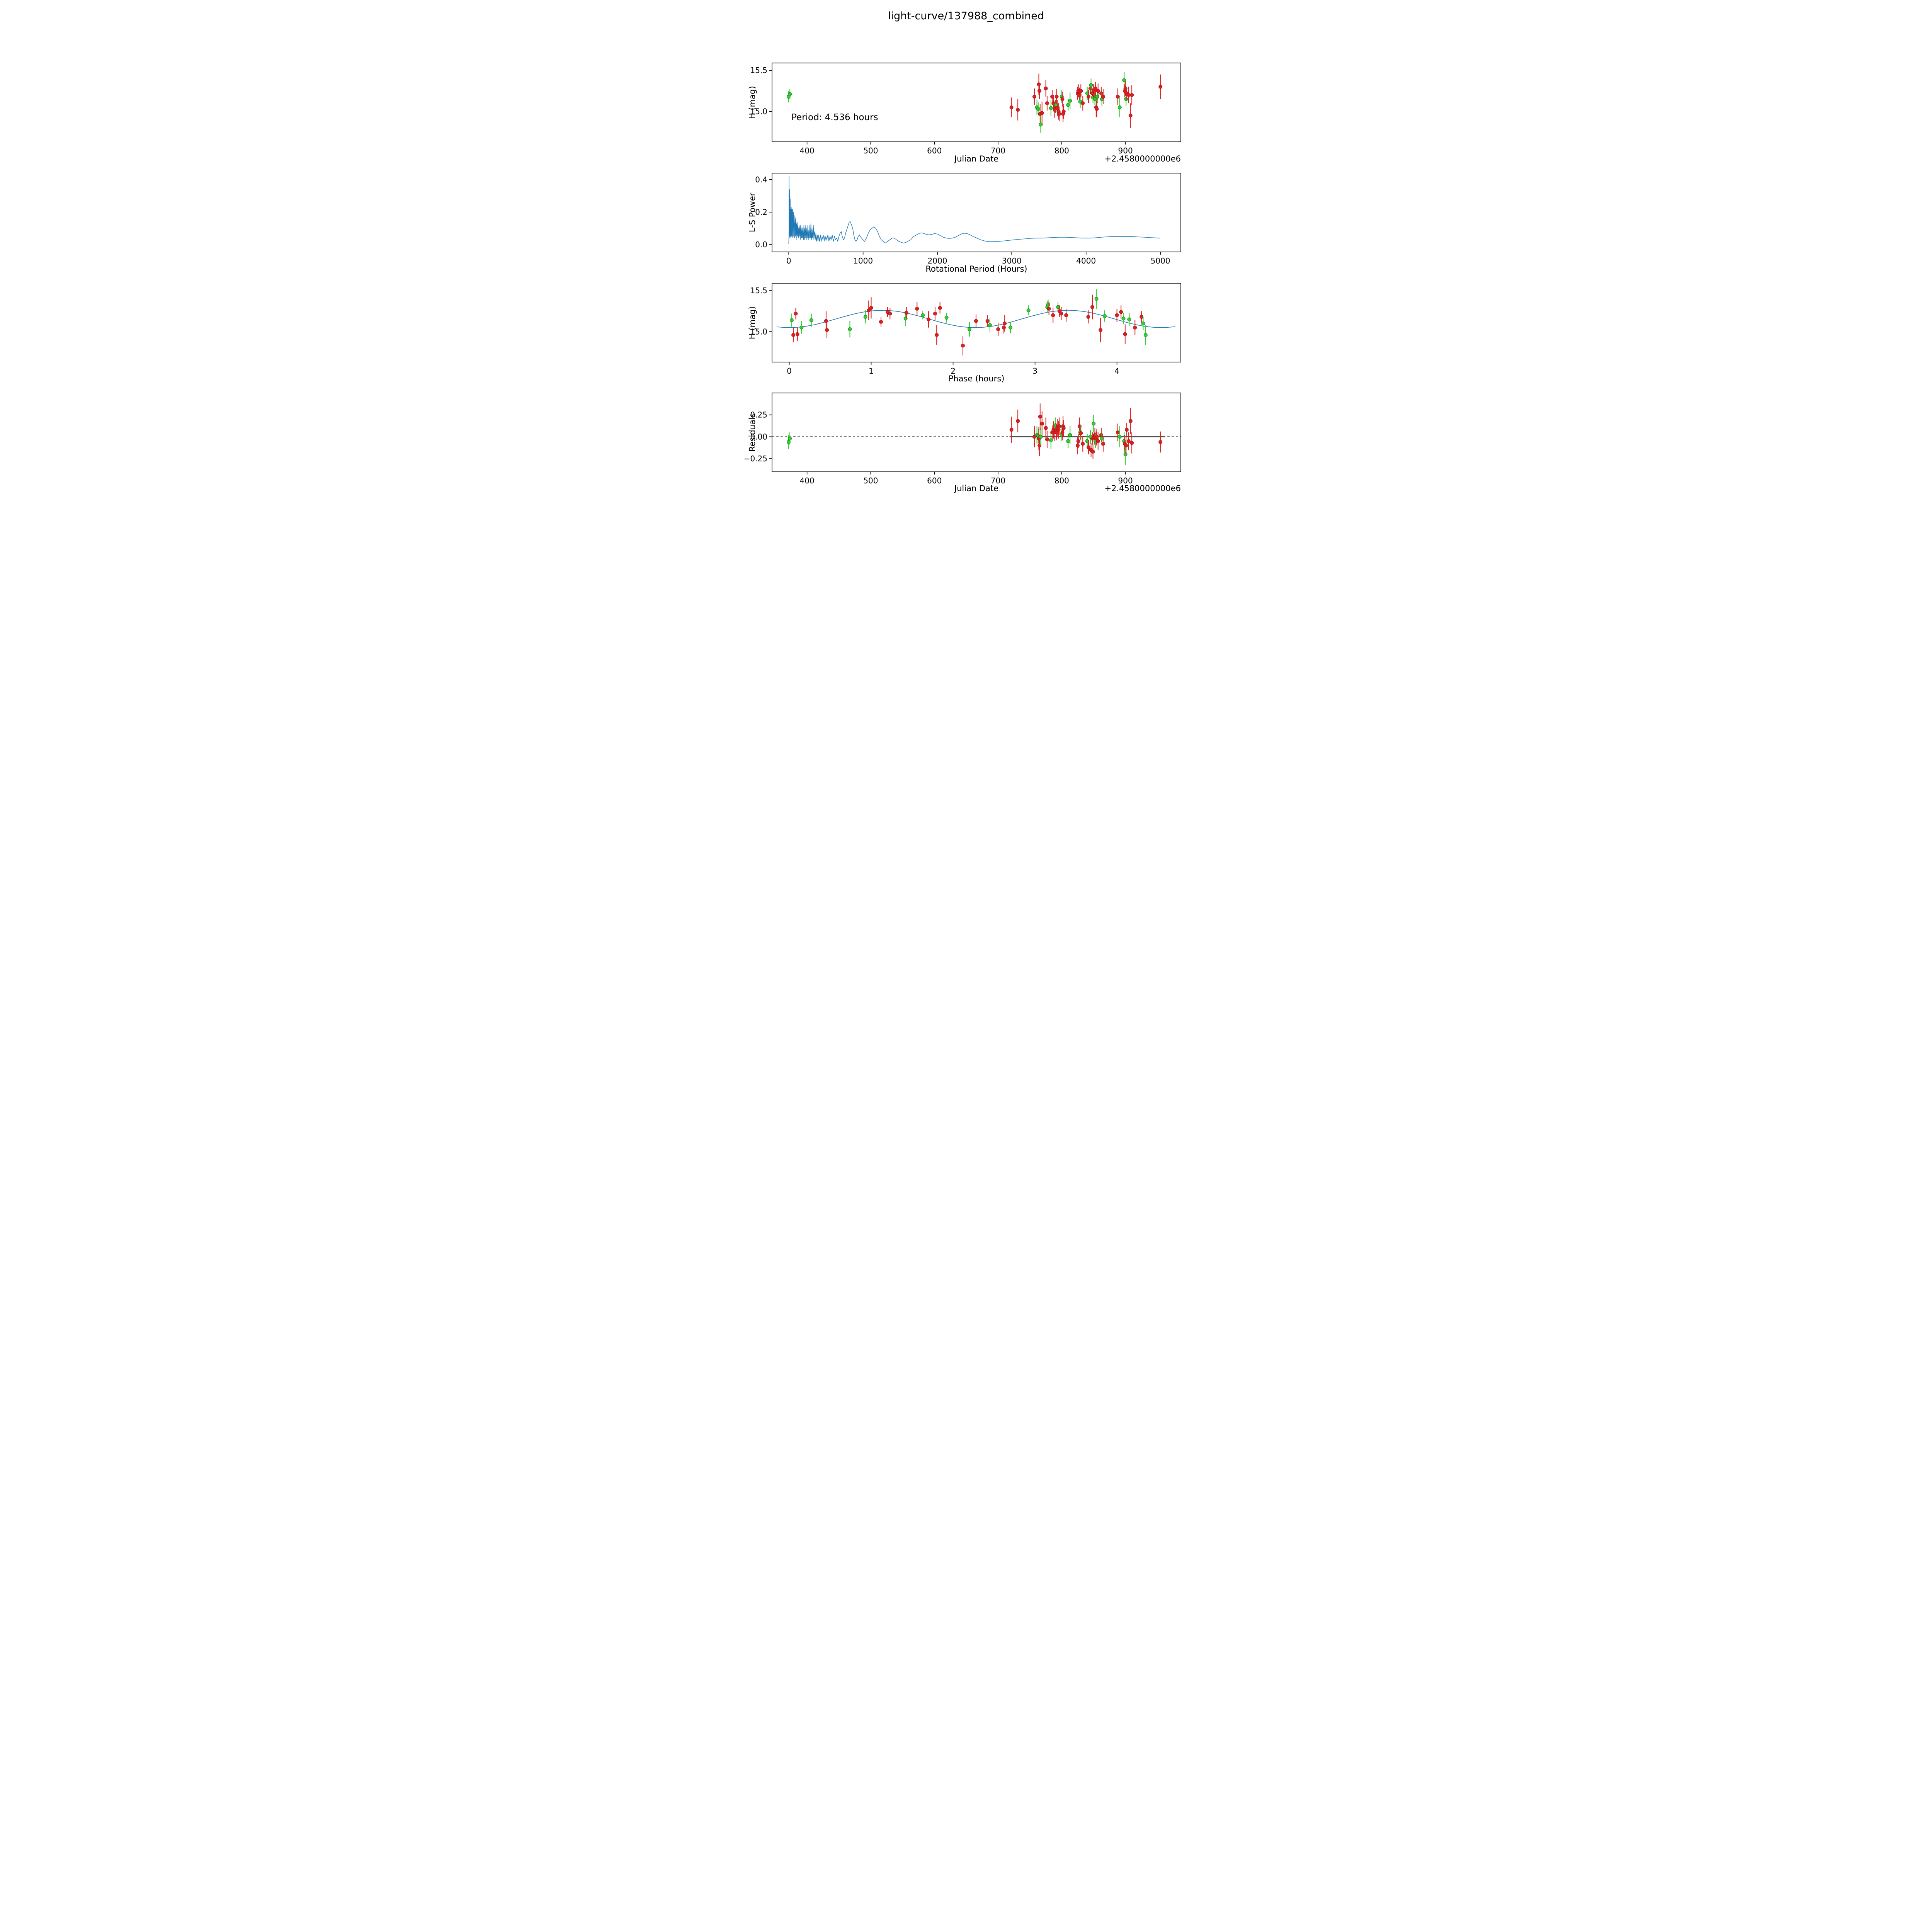  I want to click on x-tick-label: 2, so click(954, 371).